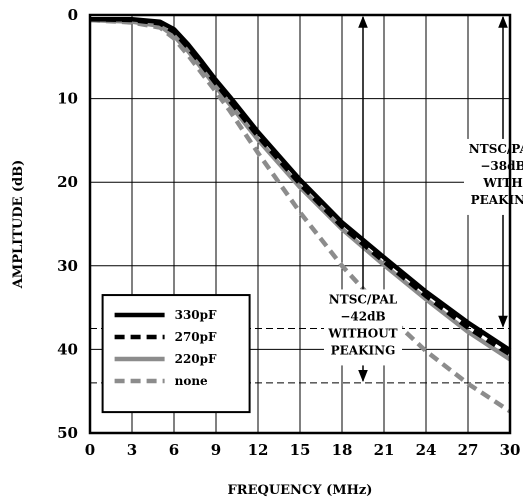 The width and height of the screenshot is (523, 501). I want to click on y-tick-label: 50, so click(67, 433).